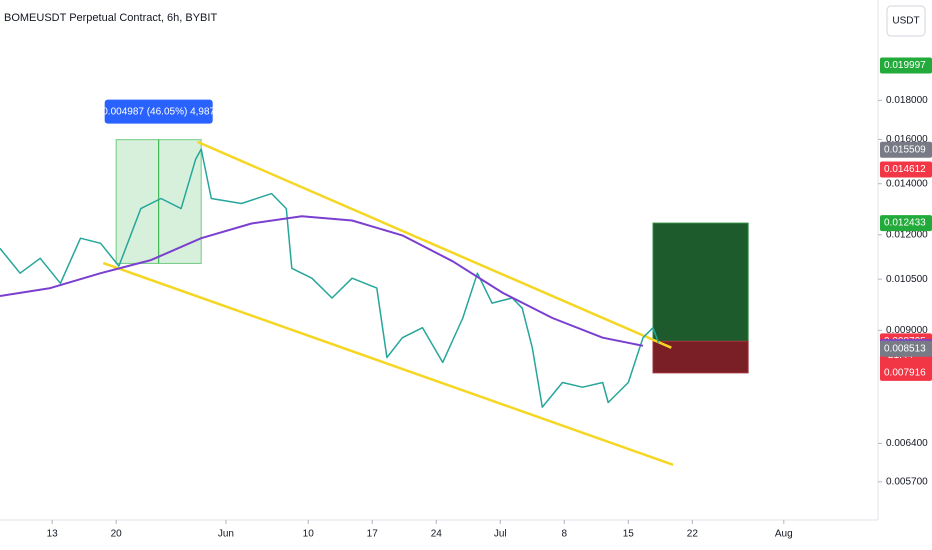  What do you see at coordinates (907, 139) in the screenshot?
I see `y-tick-label: 0.016000` at bounding box center [907, 139].